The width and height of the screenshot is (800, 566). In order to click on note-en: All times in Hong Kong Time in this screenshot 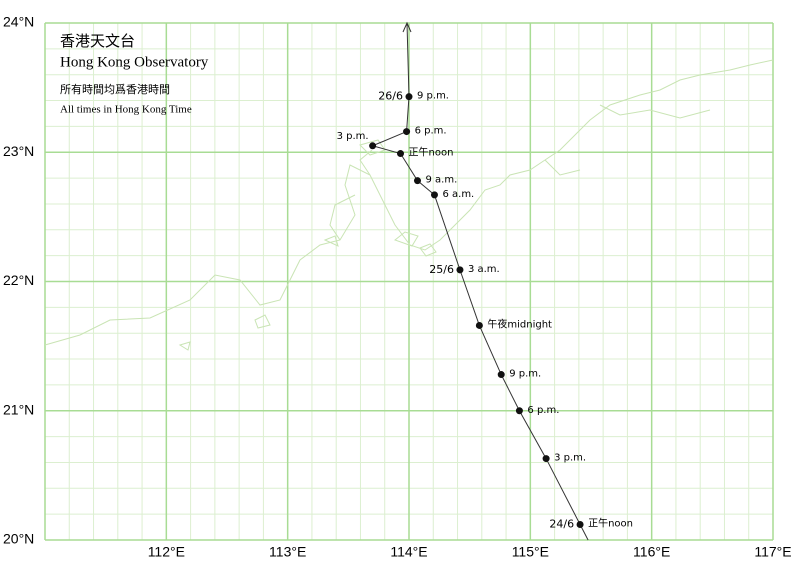, I will do `click(126, 110)`.